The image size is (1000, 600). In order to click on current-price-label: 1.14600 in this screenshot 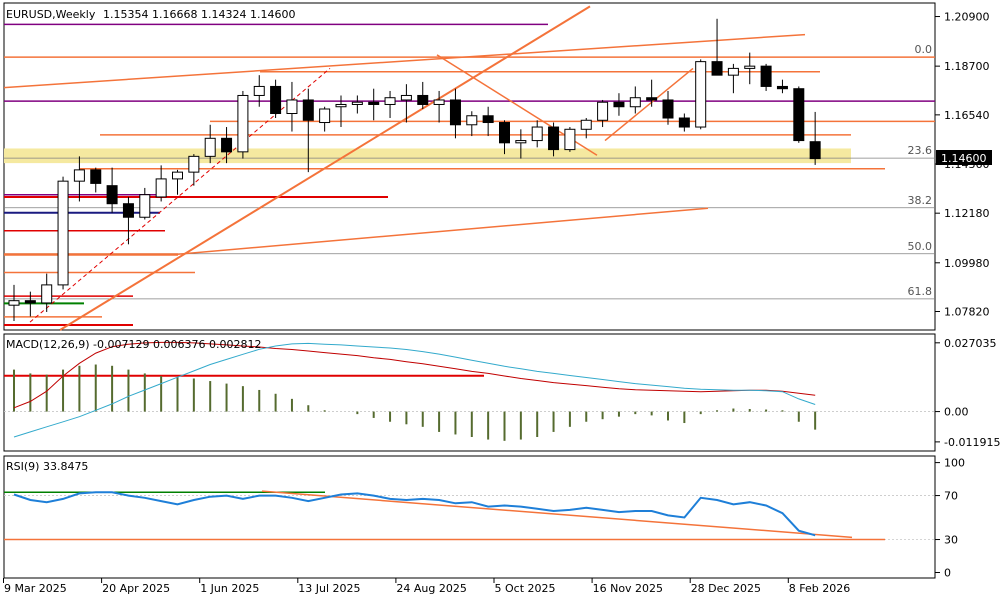, I will do `click(964, 158)`.